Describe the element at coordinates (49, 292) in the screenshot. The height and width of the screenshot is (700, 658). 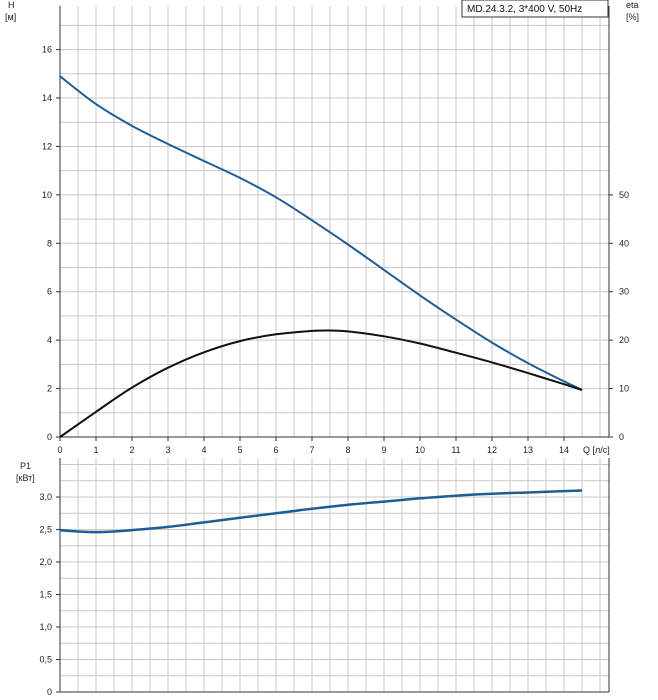
I see `head-tick-label: 6` at that location.